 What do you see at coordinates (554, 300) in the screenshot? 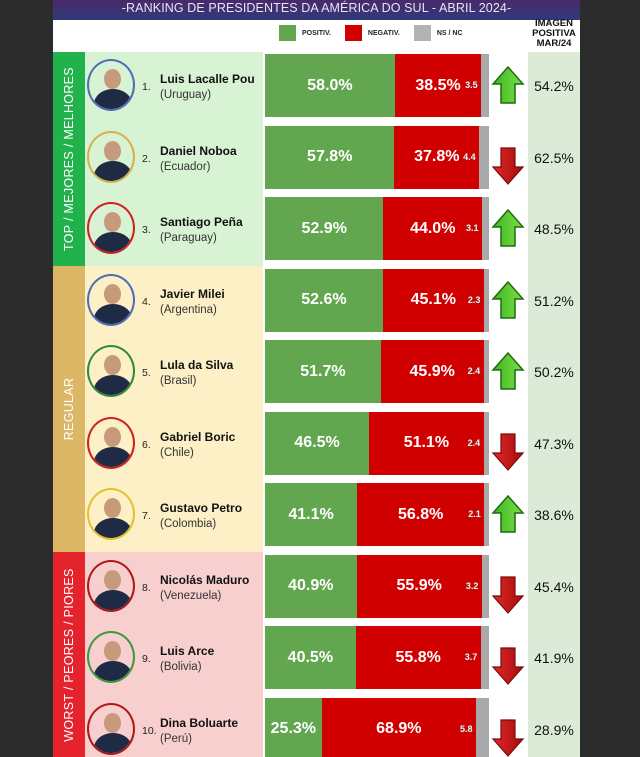
I see `previous-positive-value: 51.2%` at bounding box center [554, 300].